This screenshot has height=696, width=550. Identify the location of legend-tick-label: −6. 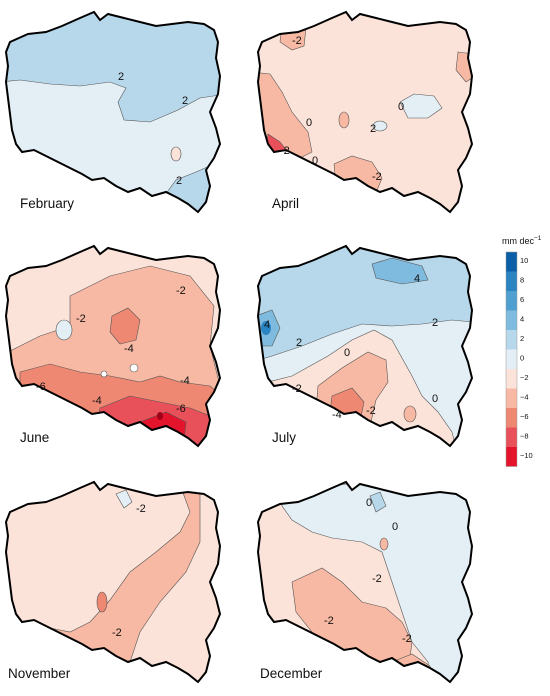
(524, 416).